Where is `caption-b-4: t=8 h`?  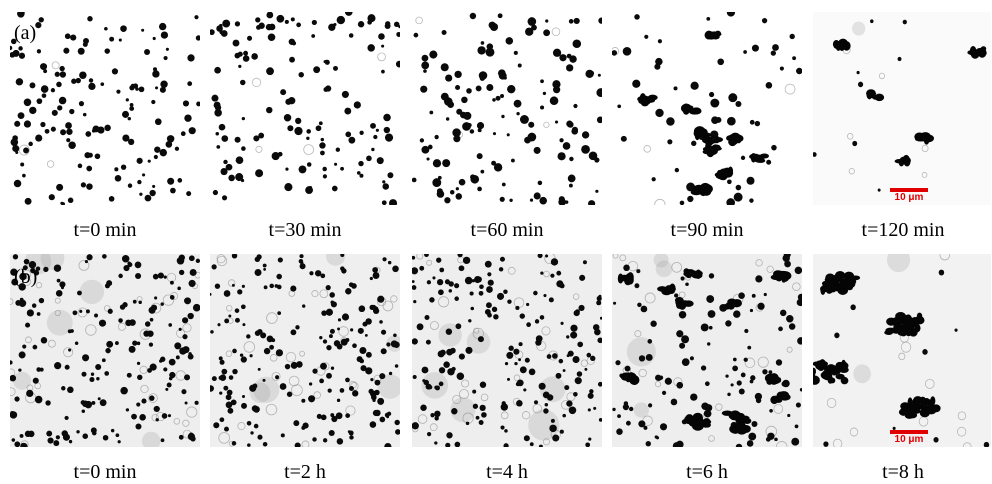
caption-b-4: t=8 h is located at coordinates (903, 472).